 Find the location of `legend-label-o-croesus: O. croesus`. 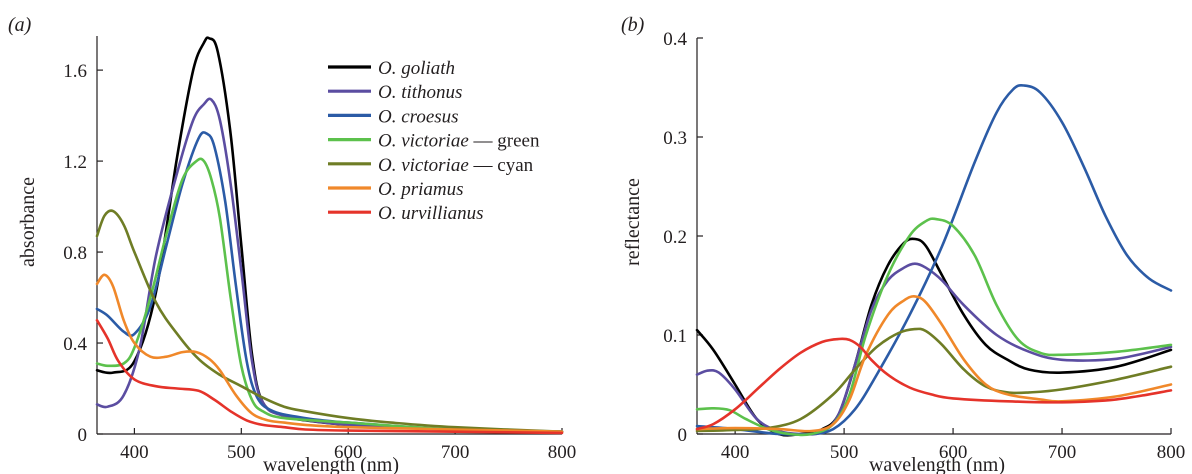

legend-label-o-croesus: O. croesus is located at coordinates (418, 116).